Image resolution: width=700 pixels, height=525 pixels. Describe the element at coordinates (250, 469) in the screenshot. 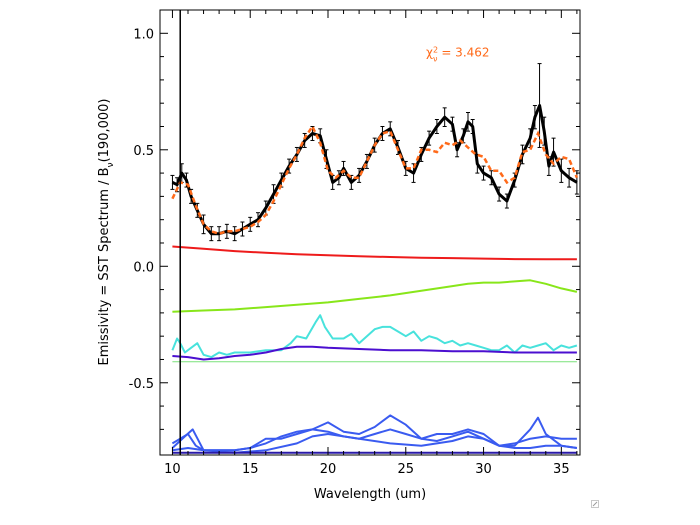

I see `x-tick-label: 15` at that location.